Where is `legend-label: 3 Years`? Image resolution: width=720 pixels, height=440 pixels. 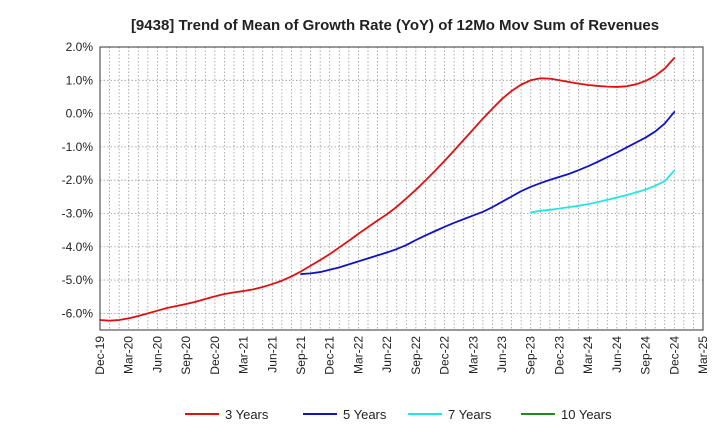 legend-label: 3 Years is located at coordinates (247, 414).